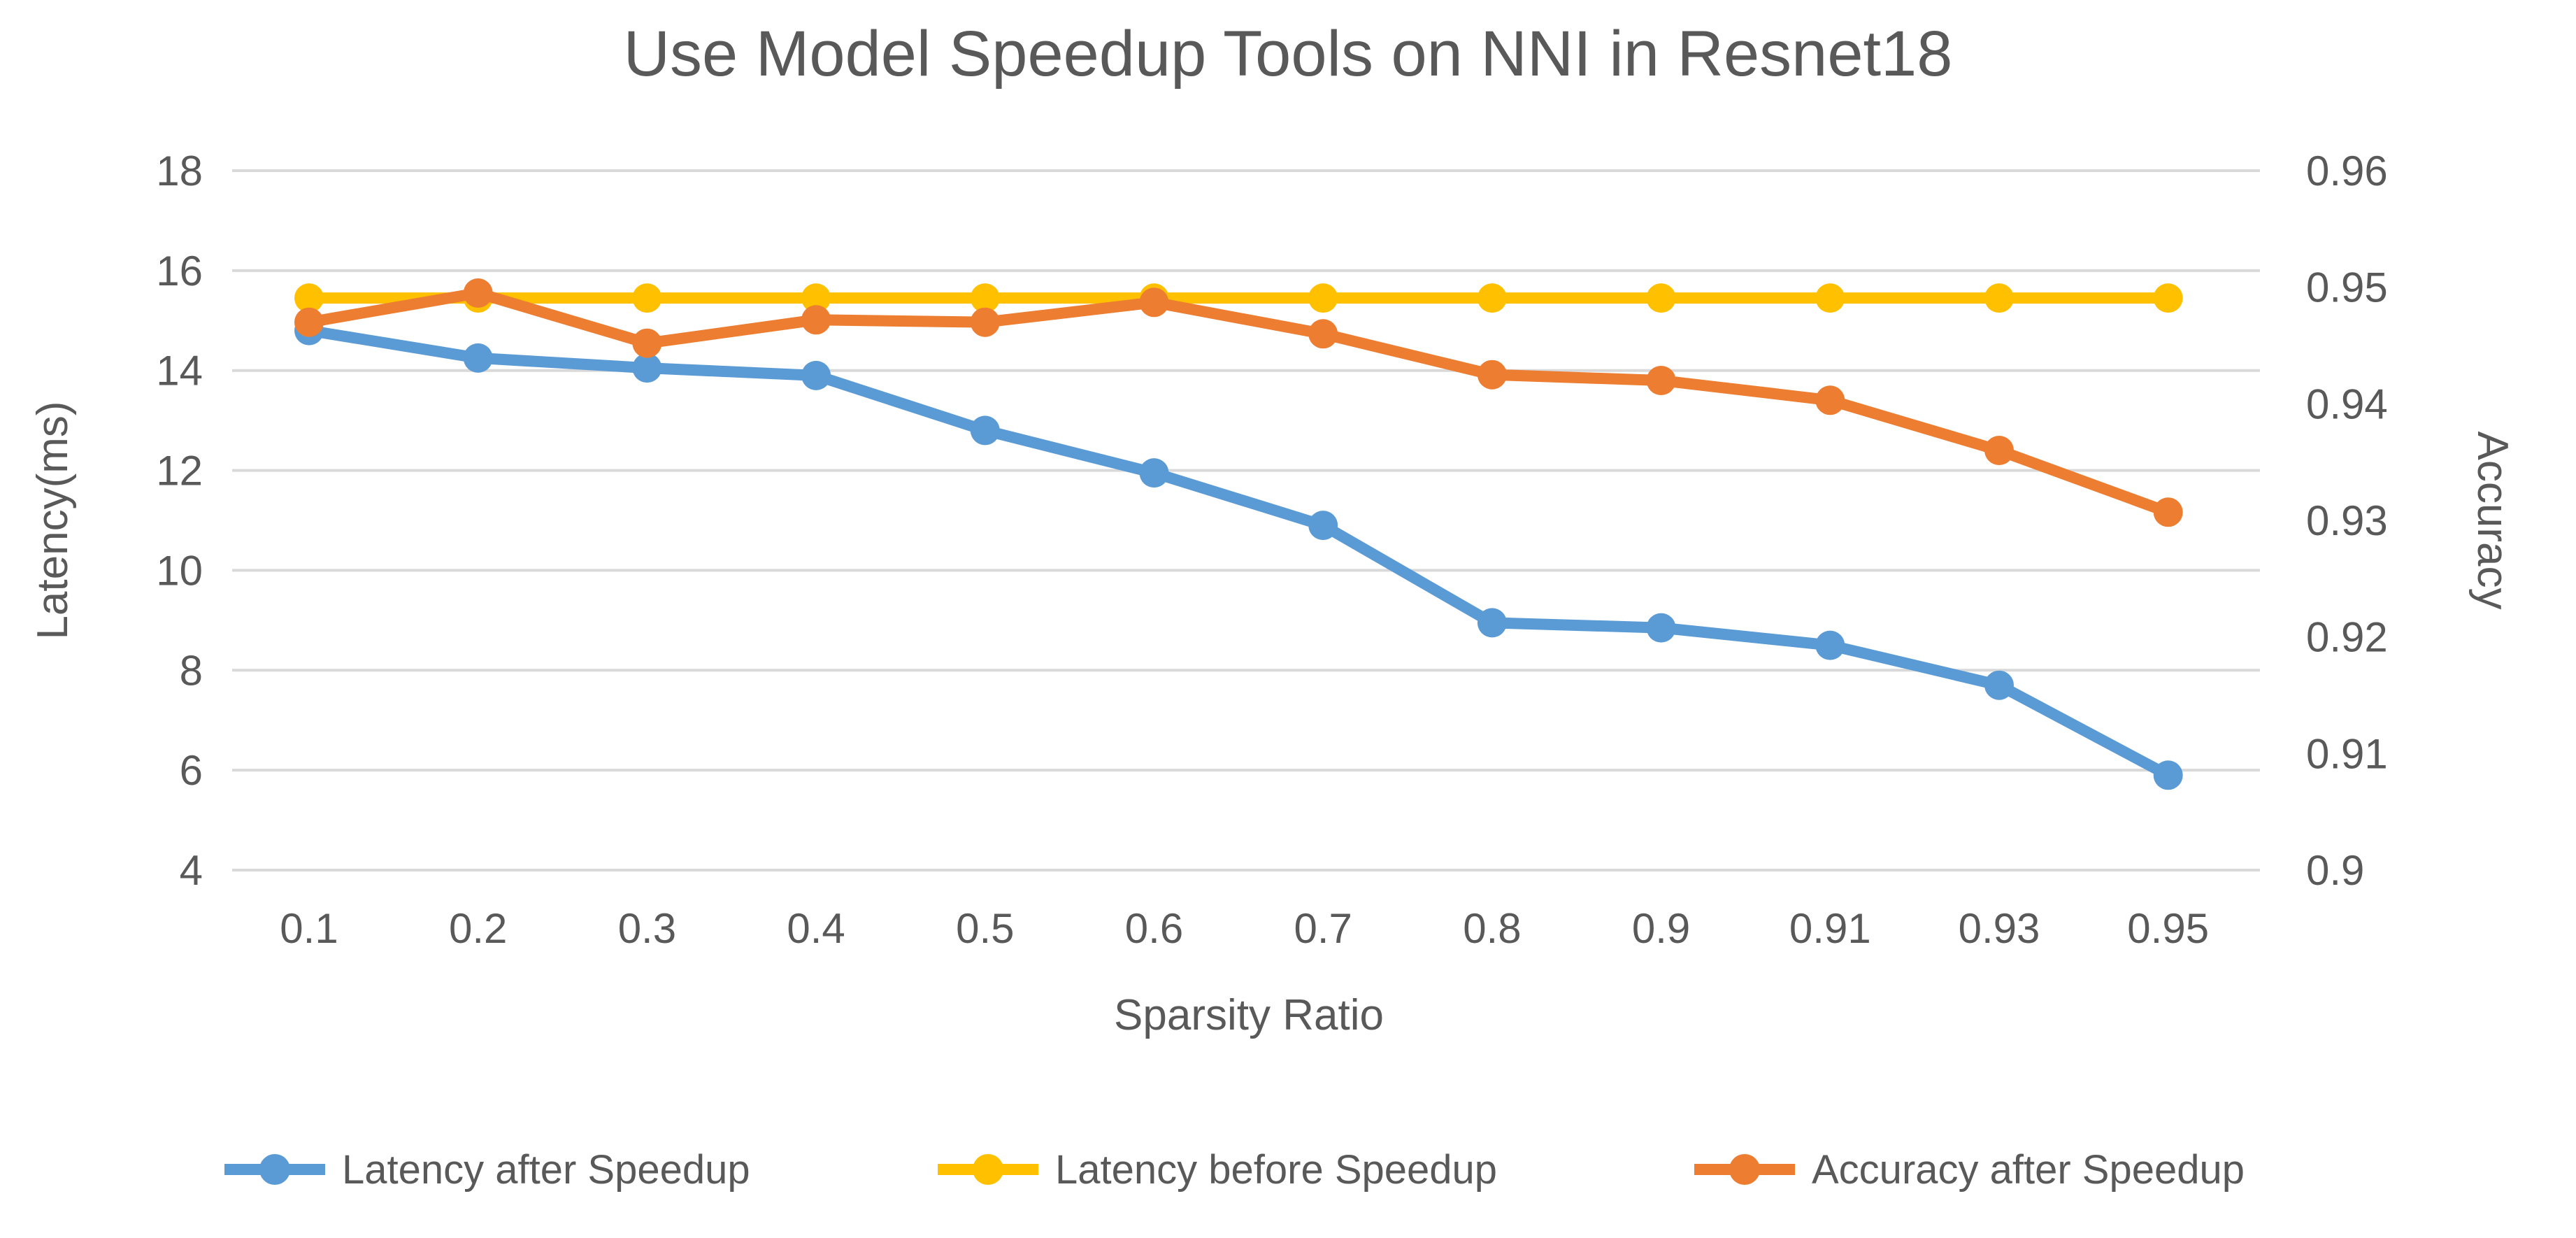 The width and height of the screenshot is (2576, 1238). I want to click on legend-label: Accuracy after Speedup, so click(2028, 1170).